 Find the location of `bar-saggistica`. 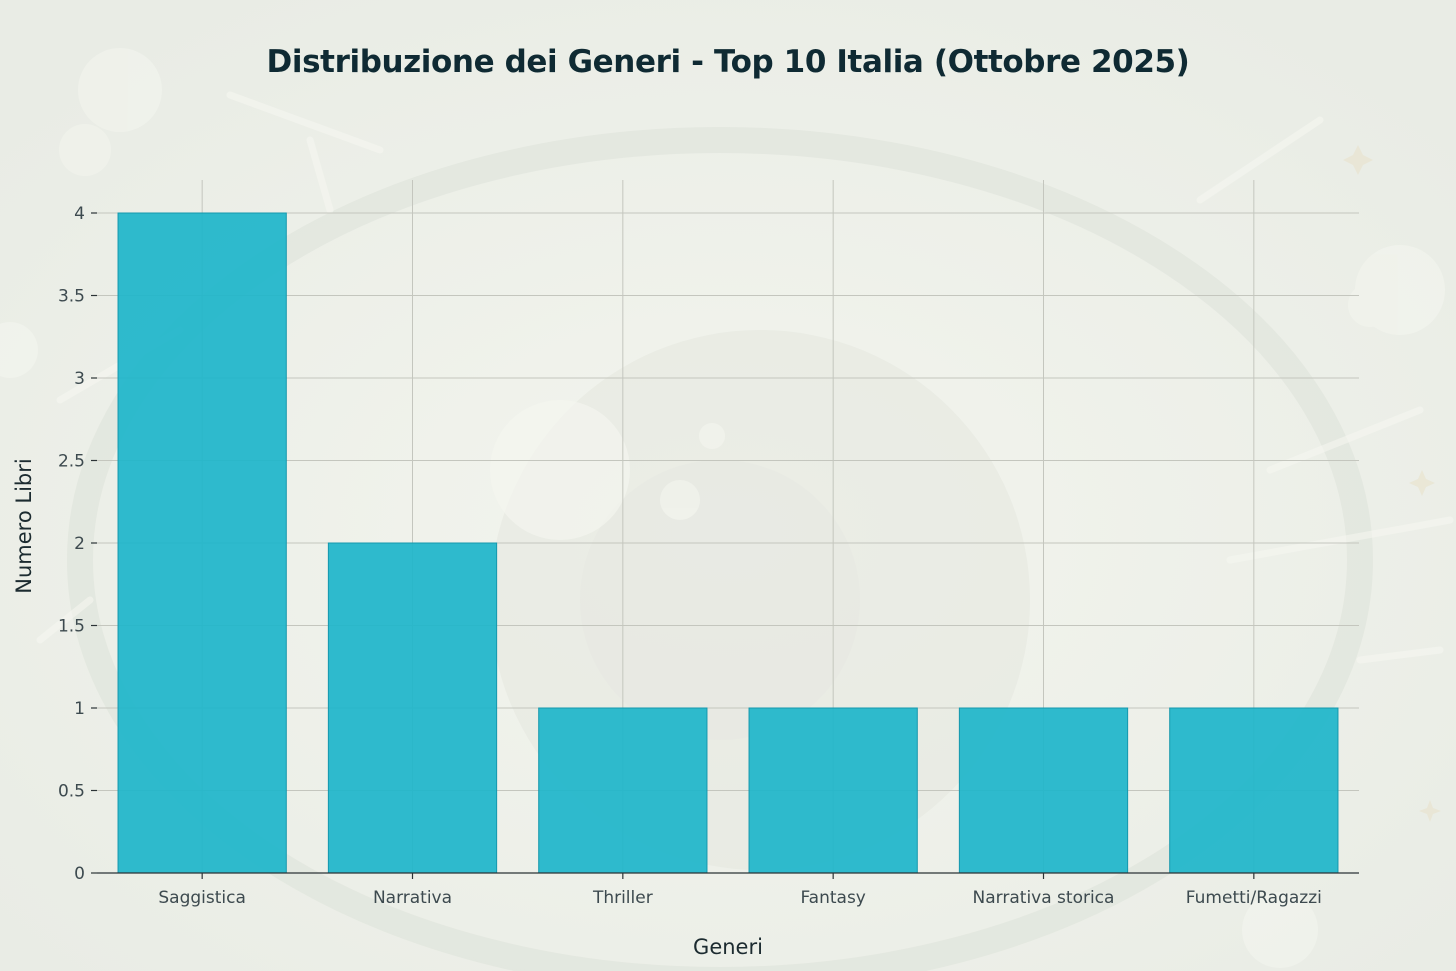

bar-saggistica is located at coordinates (202, 543).